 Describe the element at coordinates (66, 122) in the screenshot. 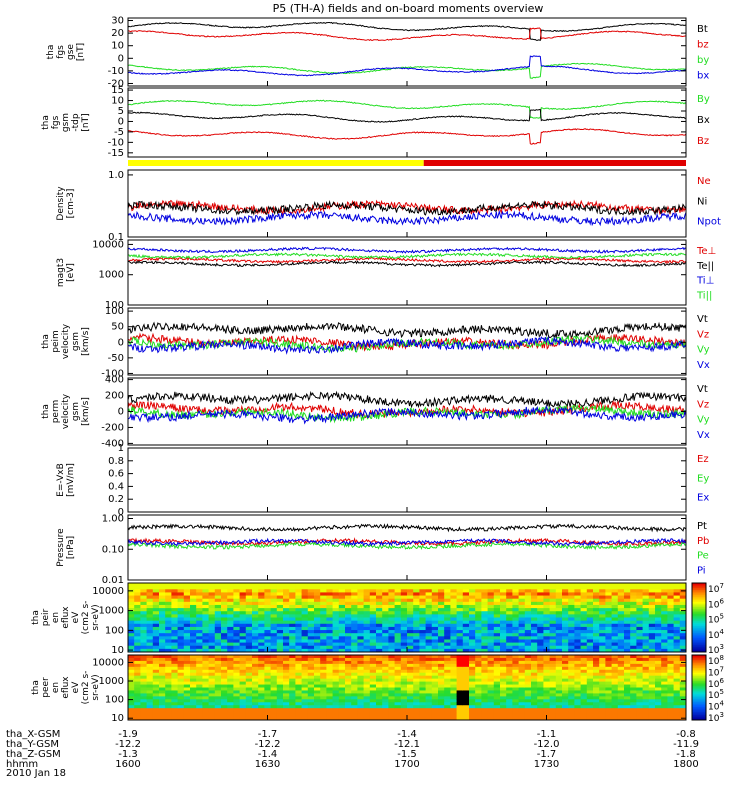

I see `y-axis-label: gsm` at that location.